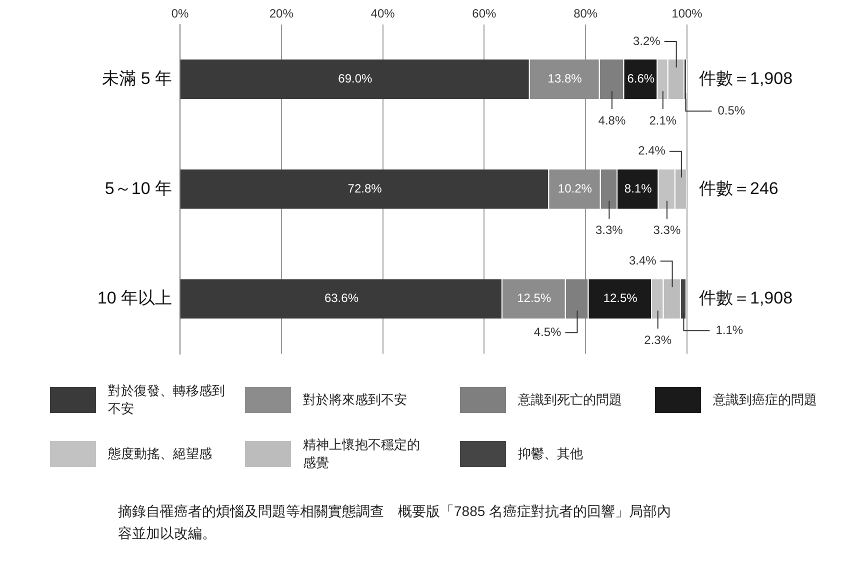 Image resolution: width=844 pixels, height=570 pixels. What do you see at coordinates (365, 188) in the screenshot?
I see `data-label: 72.8%` at bounding box center [365, 188].